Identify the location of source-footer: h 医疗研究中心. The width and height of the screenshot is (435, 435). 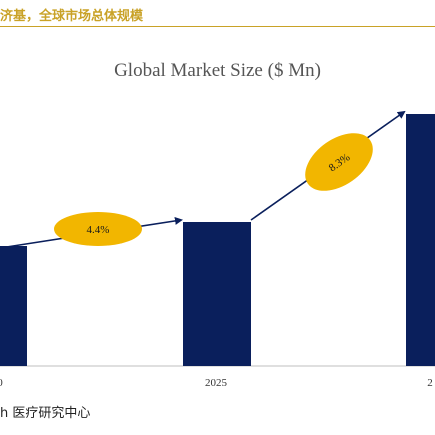
(45, 413).